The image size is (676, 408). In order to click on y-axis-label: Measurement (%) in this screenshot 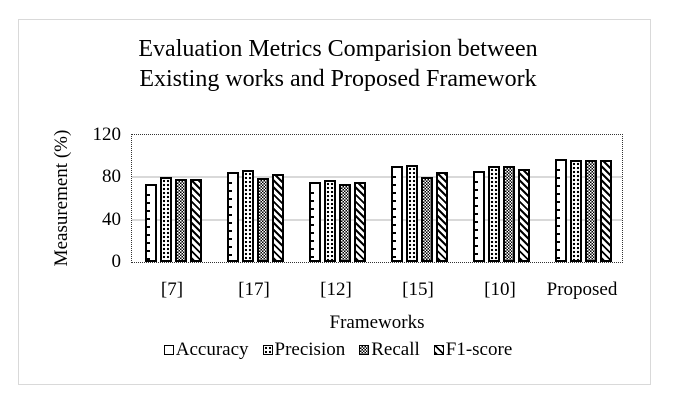, I will do `click(61, 198)`.